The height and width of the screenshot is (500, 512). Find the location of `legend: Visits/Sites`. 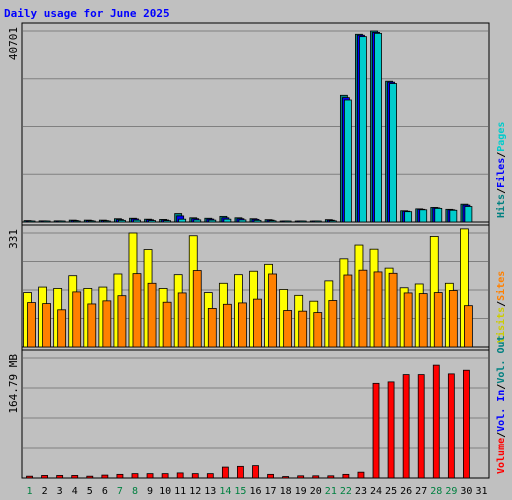

legend: Visits/Sites is located at coordinates (501, 307).